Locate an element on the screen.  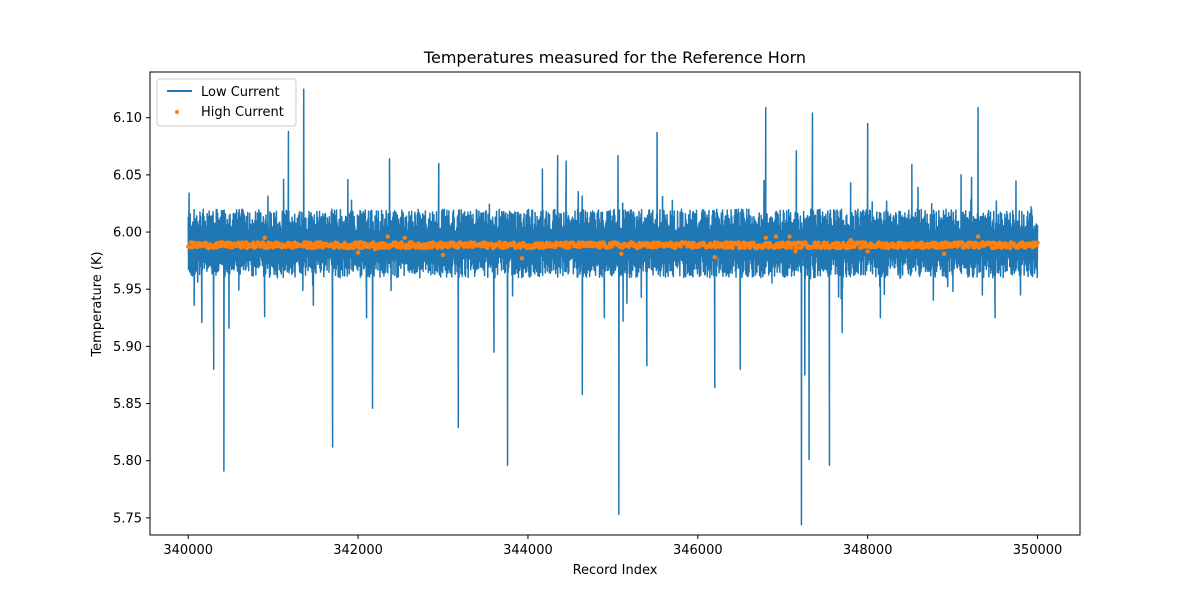
y-tick-label: 6.05 is located at coordinates (127, 175).